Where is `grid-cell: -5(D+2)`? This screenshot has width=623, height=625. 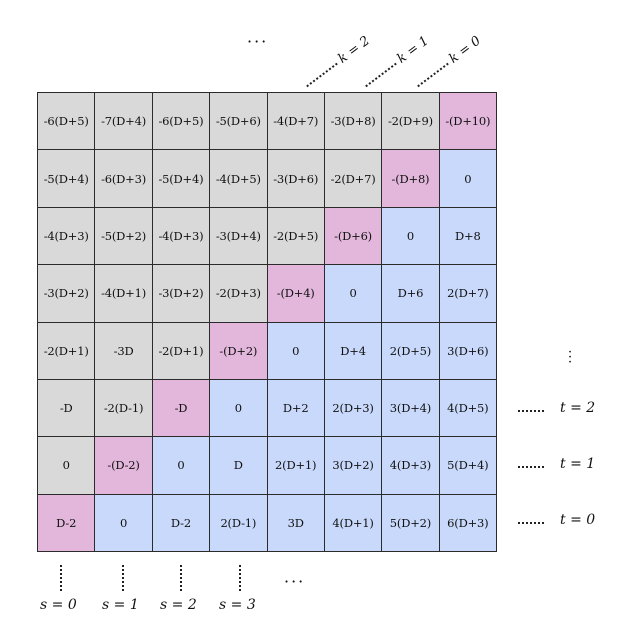 grid-cell: -5(D+2) is located at coordinates (123, 236).